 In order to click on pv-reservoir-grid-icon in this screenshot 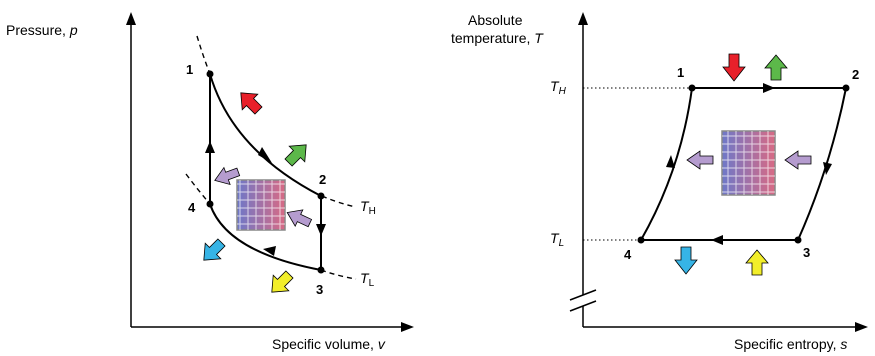, I will do `click(261, 205)`.